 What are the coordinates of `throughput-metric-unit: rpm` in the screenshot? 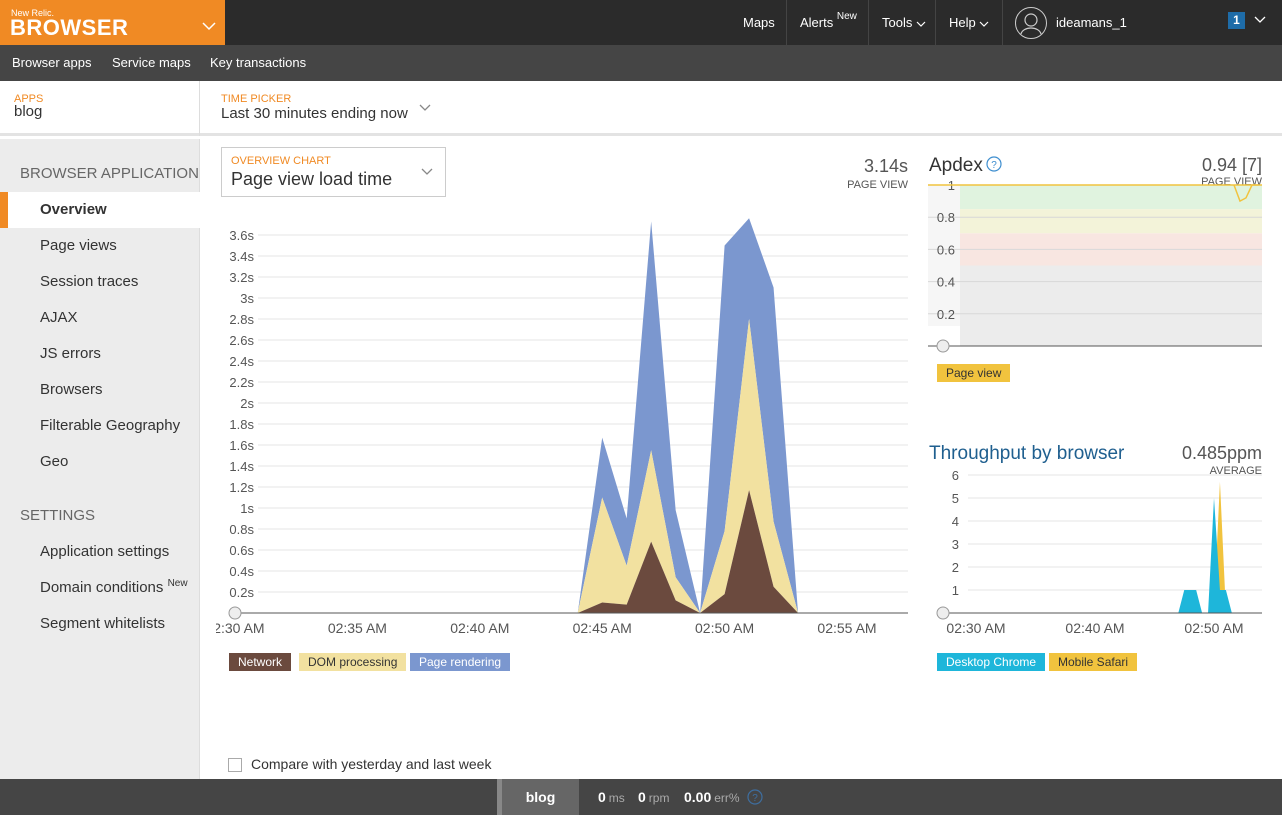 It's located at (659, 798).